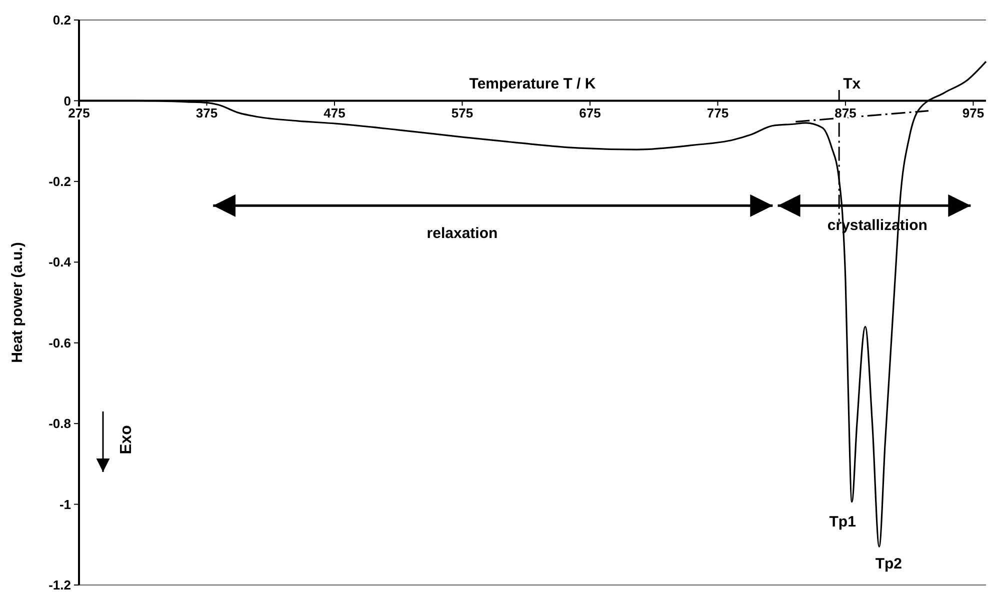 The image size is (996, 592). Describe the element at coordinates (61, 20) in the screenshot. I see `y-tick-label: 0.2` at that location.